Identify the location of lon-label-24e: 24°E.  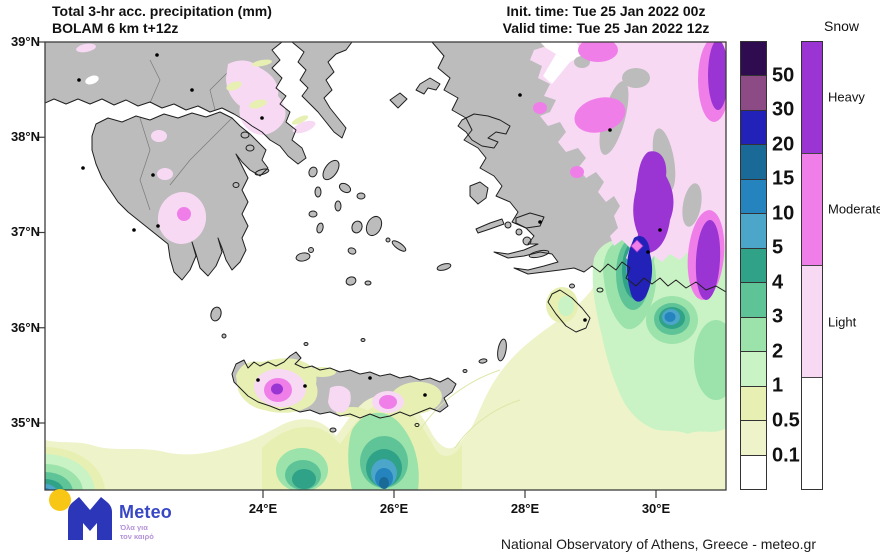
(263, 508).